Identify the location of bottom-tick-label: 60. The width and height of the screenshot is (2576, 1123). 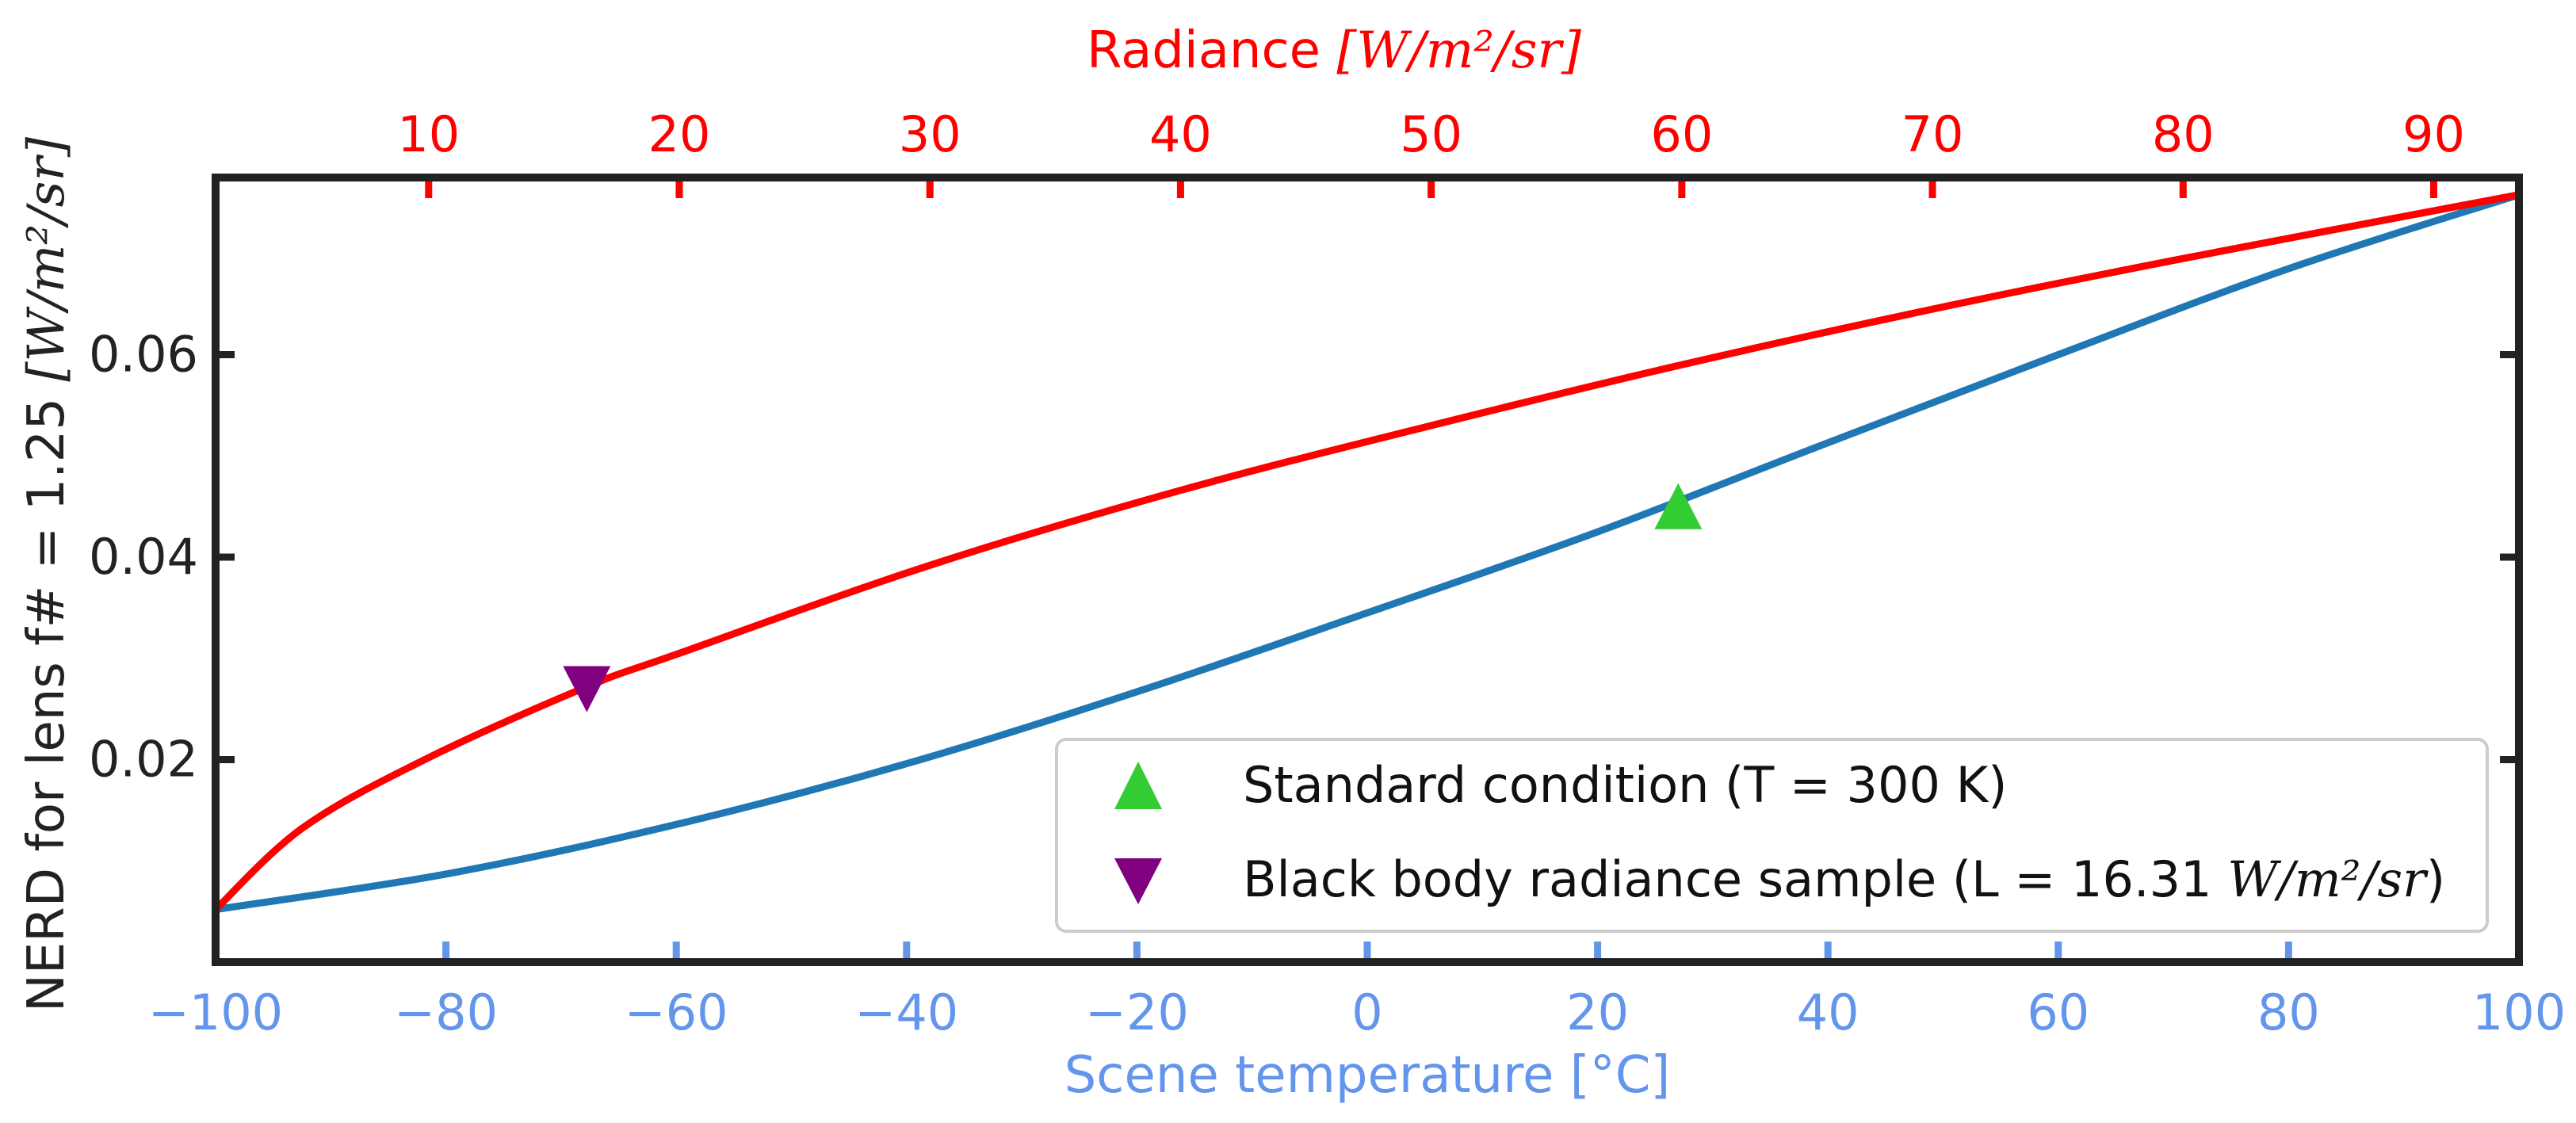
(2058, 1012).